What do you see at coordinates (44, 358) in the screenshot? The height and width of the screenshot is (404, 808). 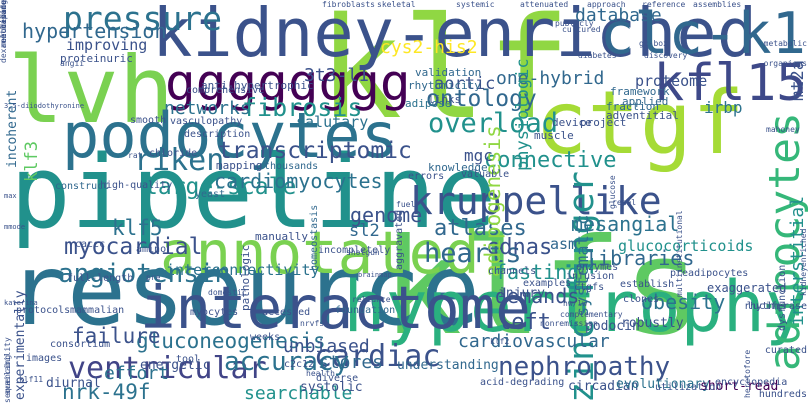 I see `word-images: images` at bounding box center [44, 358].